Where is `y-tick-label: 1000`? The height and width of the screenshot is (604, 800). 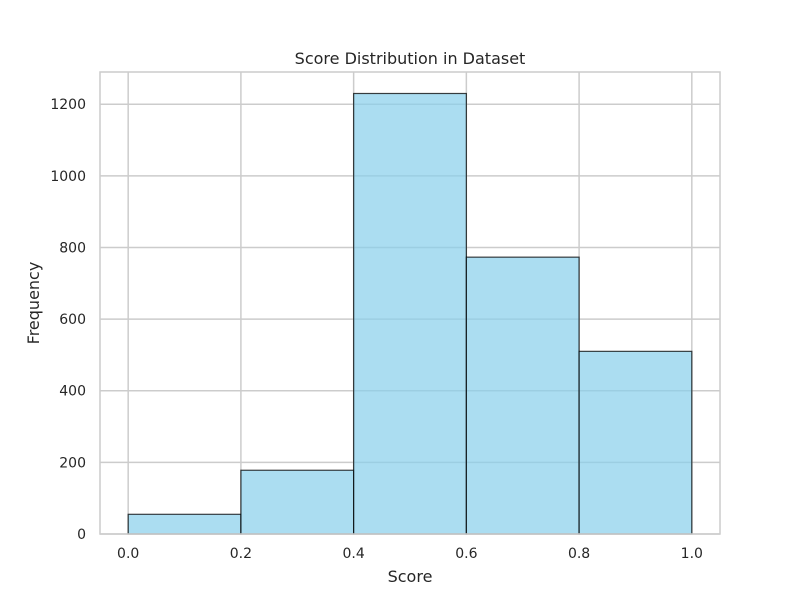
y-tick-label: 1000 is located at coordinates (68, 177).